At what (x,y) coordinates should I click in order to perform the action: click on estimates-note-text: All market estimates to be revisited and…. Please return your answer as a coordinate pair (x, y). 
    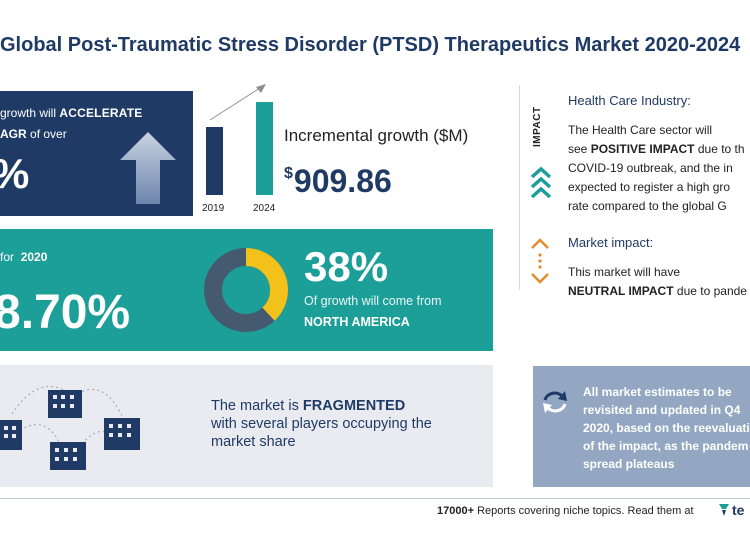
    Looking at the image, I should click on (666, 428).